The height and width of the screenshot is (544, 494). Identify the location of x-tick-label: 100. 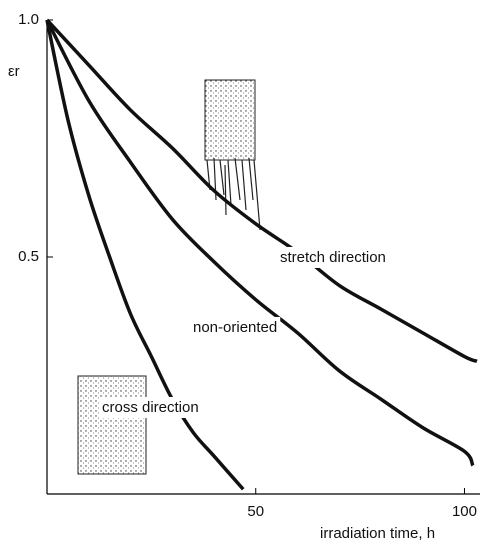
(464, 511).